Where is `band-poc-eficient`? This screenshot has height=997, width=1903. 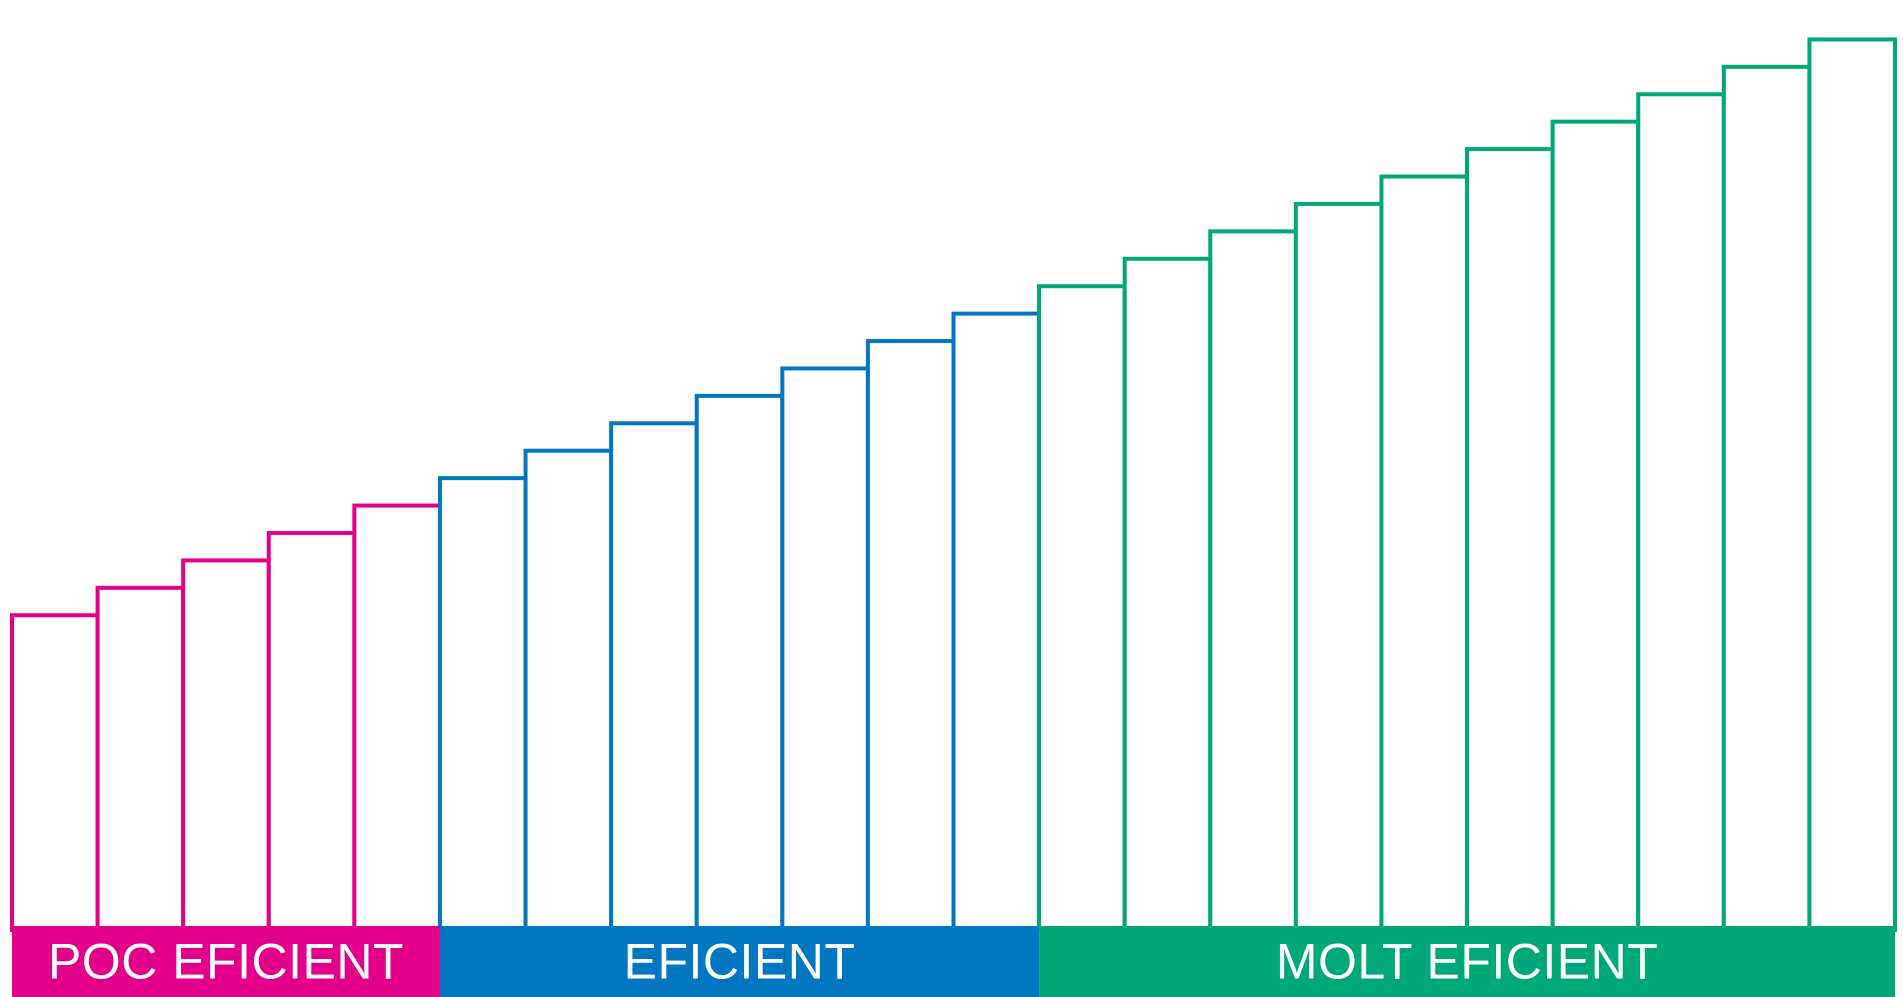
band-poc-eficient is located at coordinates (226, 961).